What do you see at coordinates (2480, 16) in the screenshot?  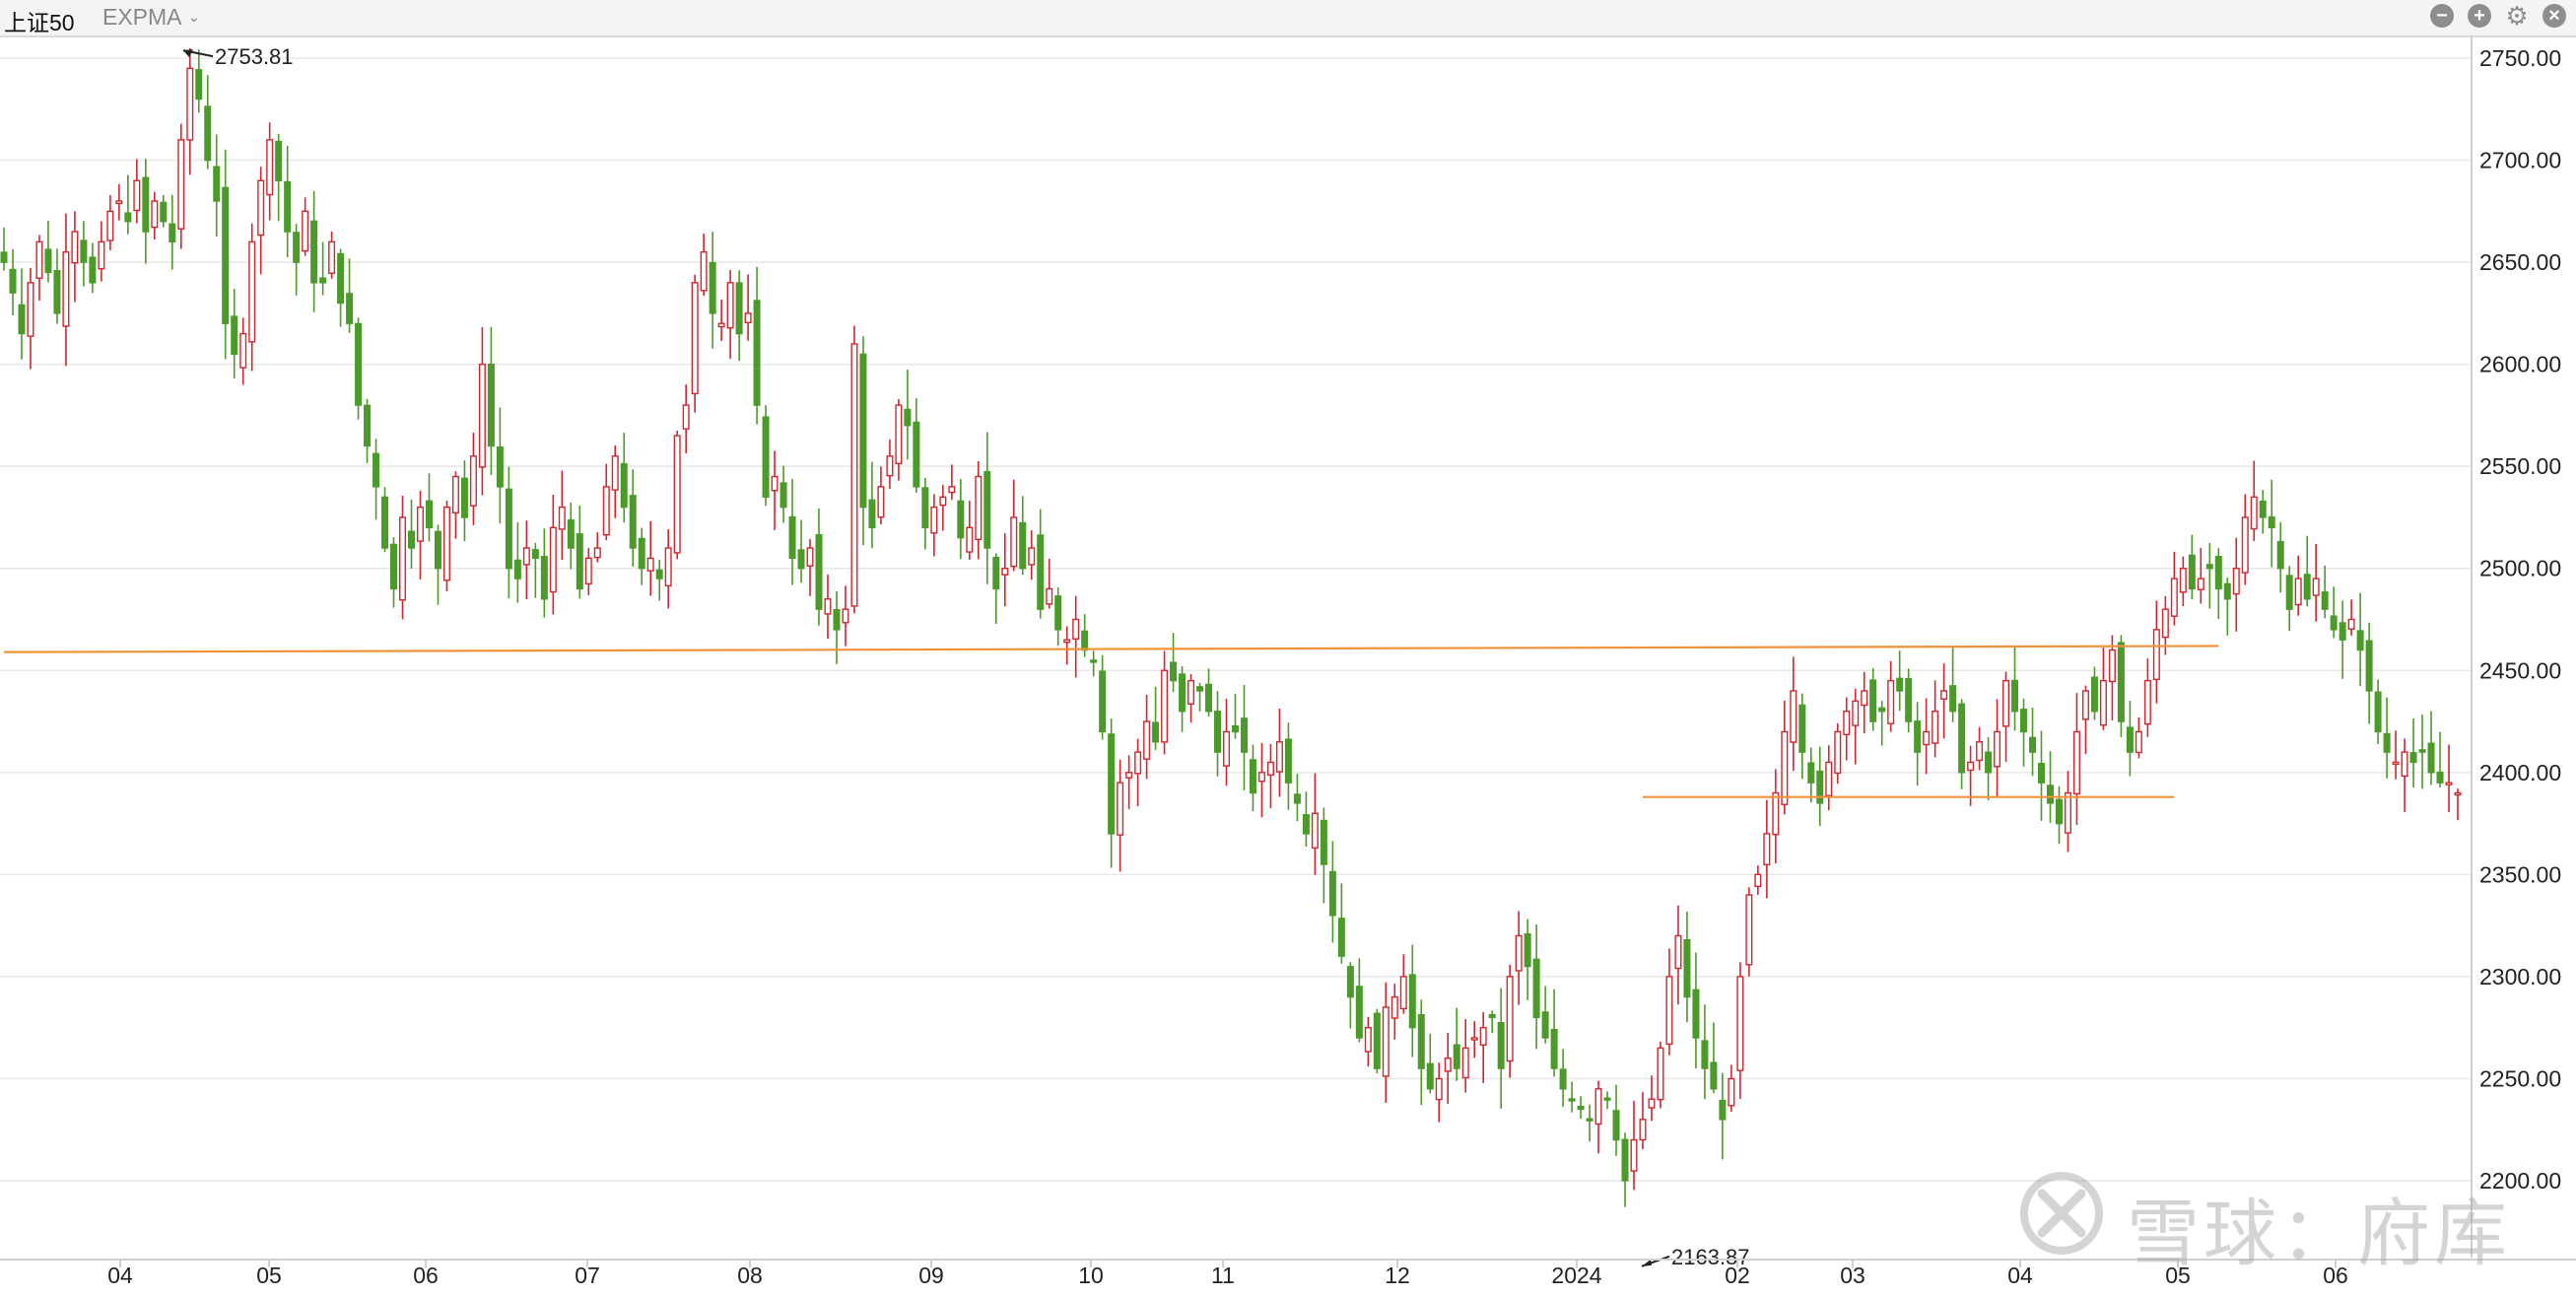 I see `plus-icon: +` at bounding box center [2480, 16].